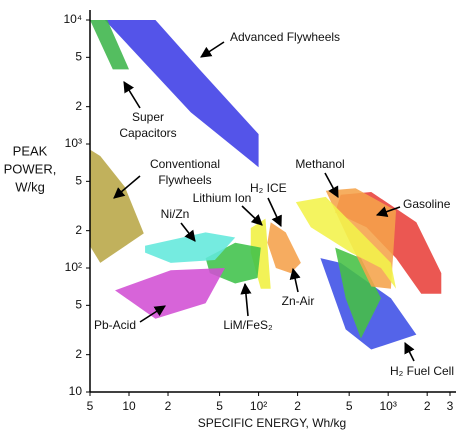  What do you see at coordinates (148, 117) in the screenshot?
I see `annotation: Super` at bounding box center [148, 117].